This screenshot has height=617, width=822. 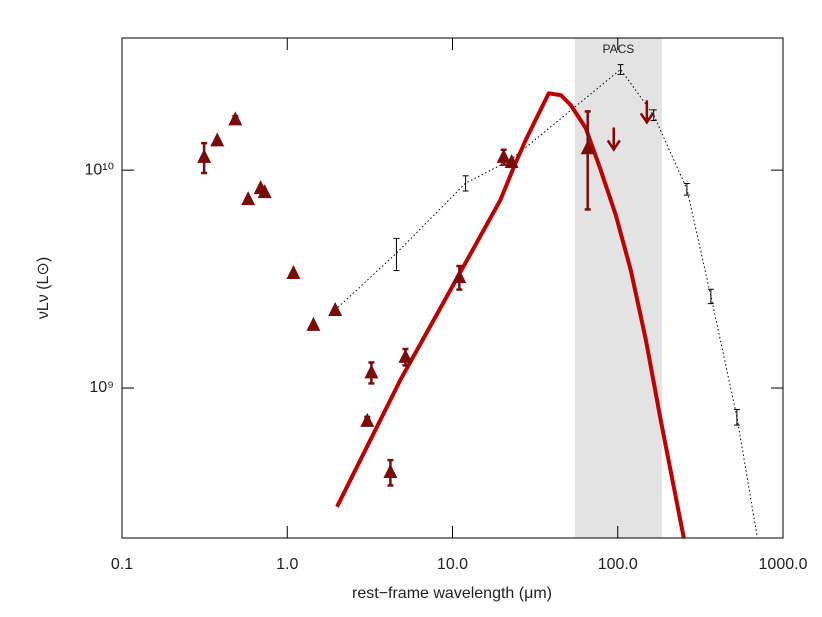 I want to click on y-tick-label: 10⁹, so click(x=101, y=387).